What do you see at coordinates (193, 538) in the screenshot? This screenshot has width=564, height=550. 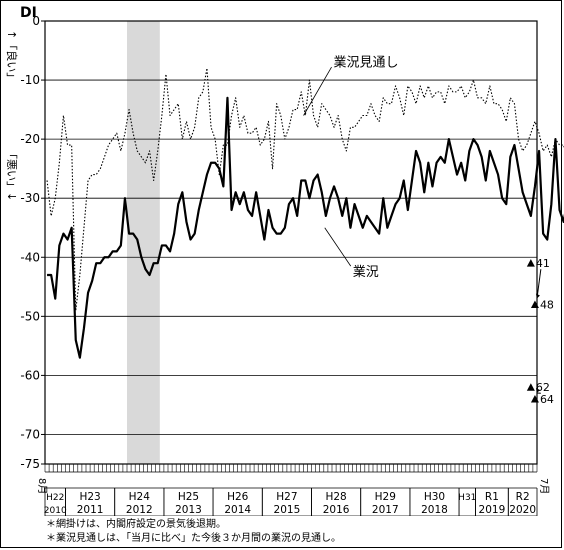 I see `footnote-outlook: ＊業況見通しは、「当月に比べ」た今後３か月間の業況の見通し。` at bounding box center [193, 538].